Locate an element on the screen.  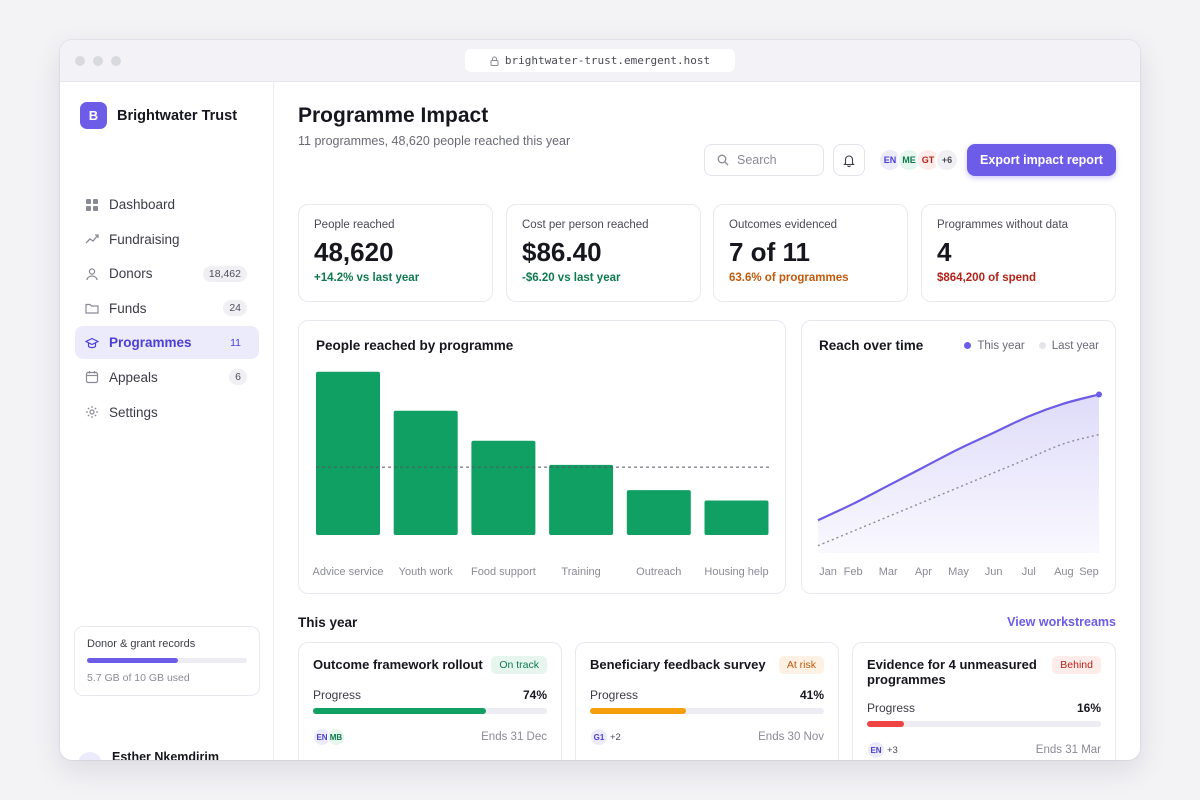
this-year-area is located at coordinates (958, 473).